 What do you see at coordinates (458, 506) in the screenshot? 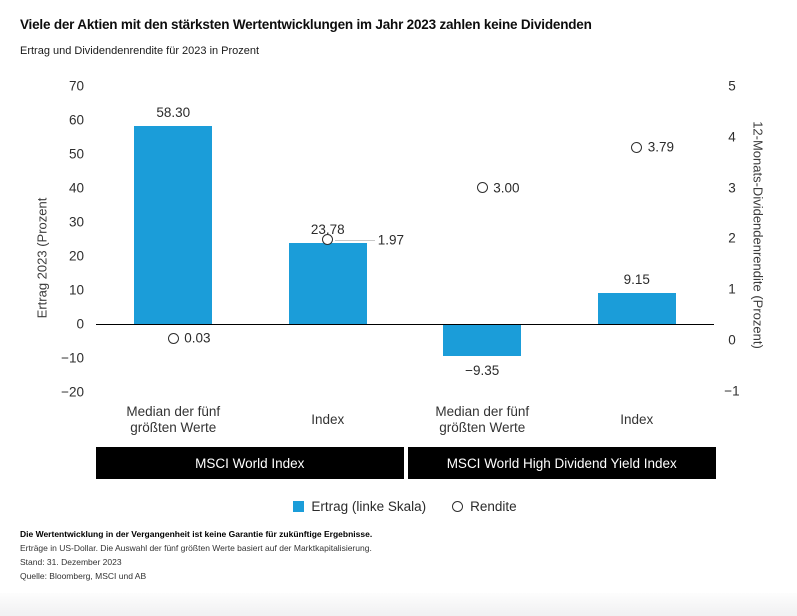
I see `rendite-circle-icon` at bounding box center [458, 506].